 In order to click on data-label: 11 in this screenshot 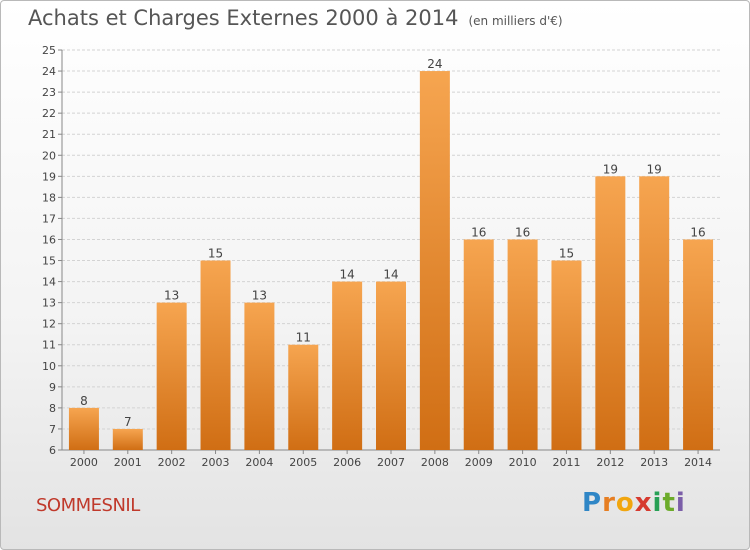, I will do `click(303, 338)`.